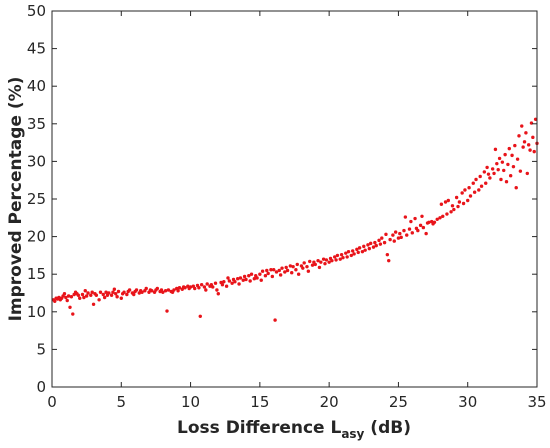  Describe the element at coordinates (36, 274) in the screenshot. I see `y-tick-label: 15` at that location.